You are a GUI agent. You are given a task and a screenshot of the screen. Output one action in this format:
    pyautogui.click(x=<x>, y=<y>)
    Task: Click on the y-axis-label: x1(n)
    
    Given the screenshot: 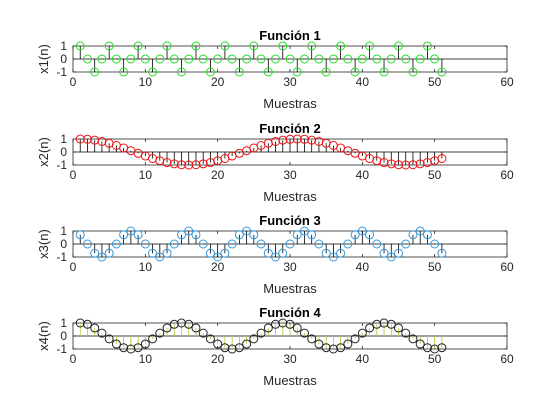 What is the action you would take?
    pyautogui.click(x=43, y=59)
    